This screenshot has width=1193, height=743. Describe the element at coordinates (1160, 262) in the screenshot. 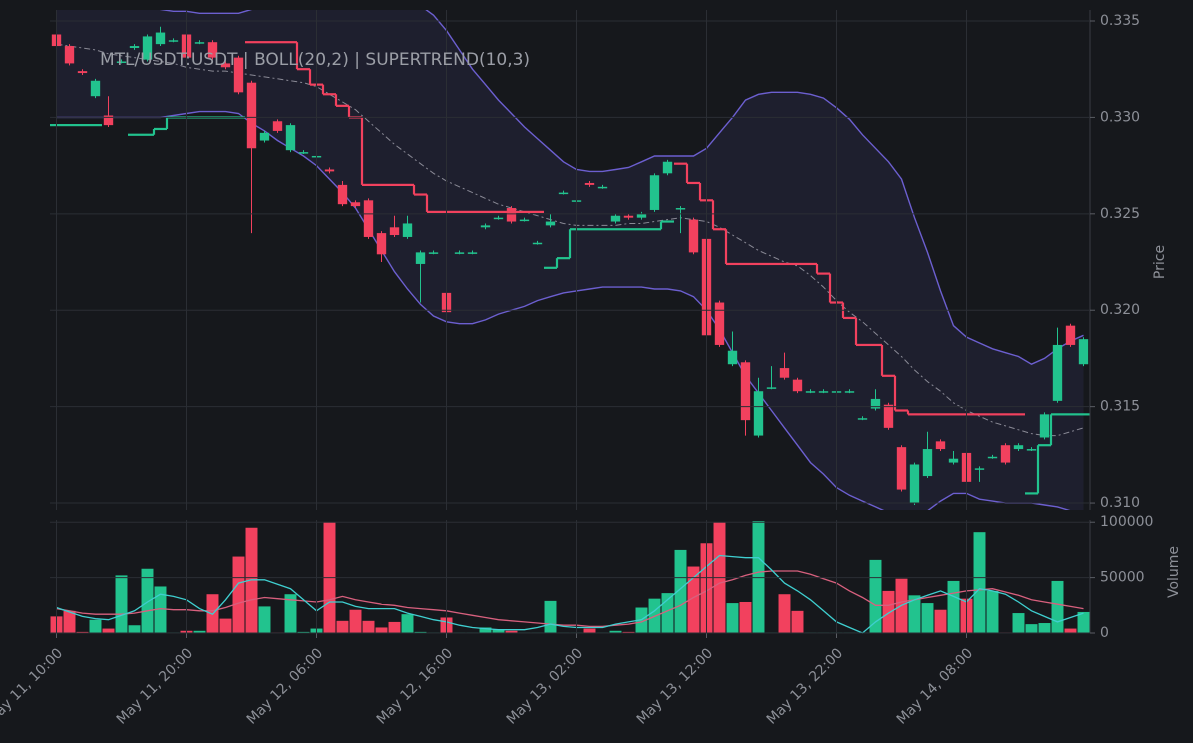

I see `y-axis-label: Price` at that location.